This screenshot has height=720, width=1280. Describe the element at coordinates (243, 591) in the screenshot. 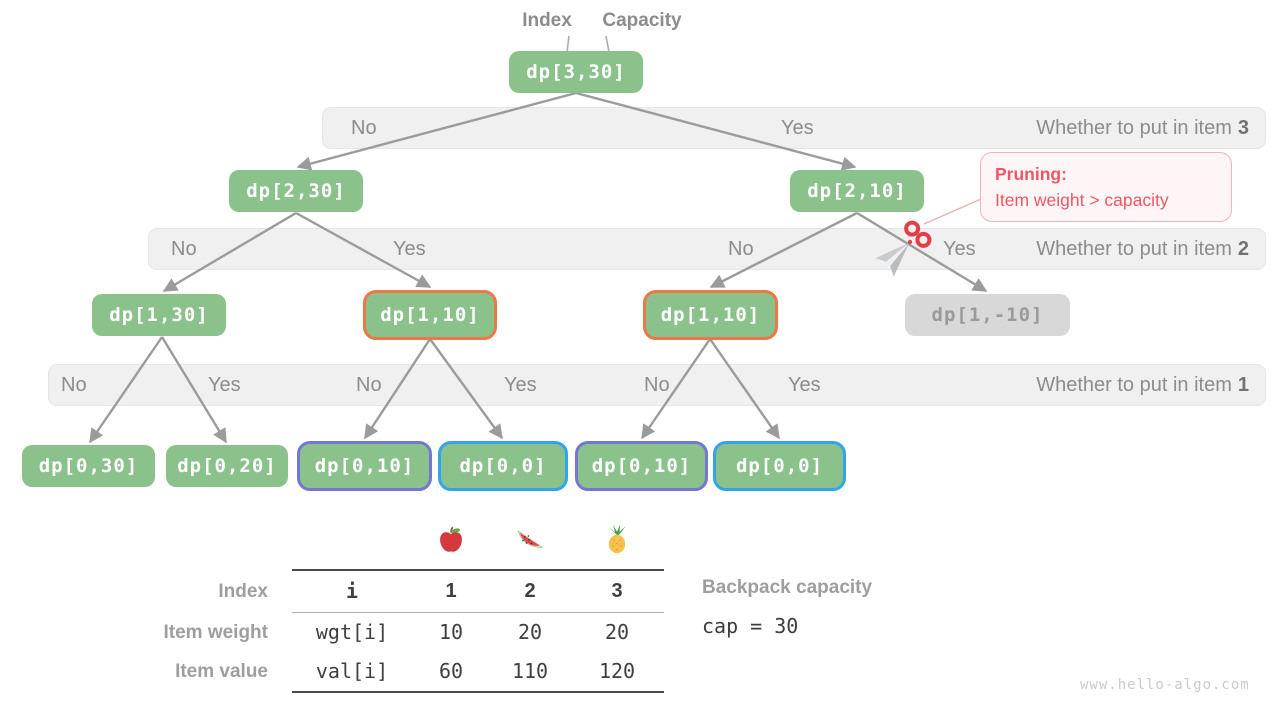

I see `table-row-label: Index` at that location.